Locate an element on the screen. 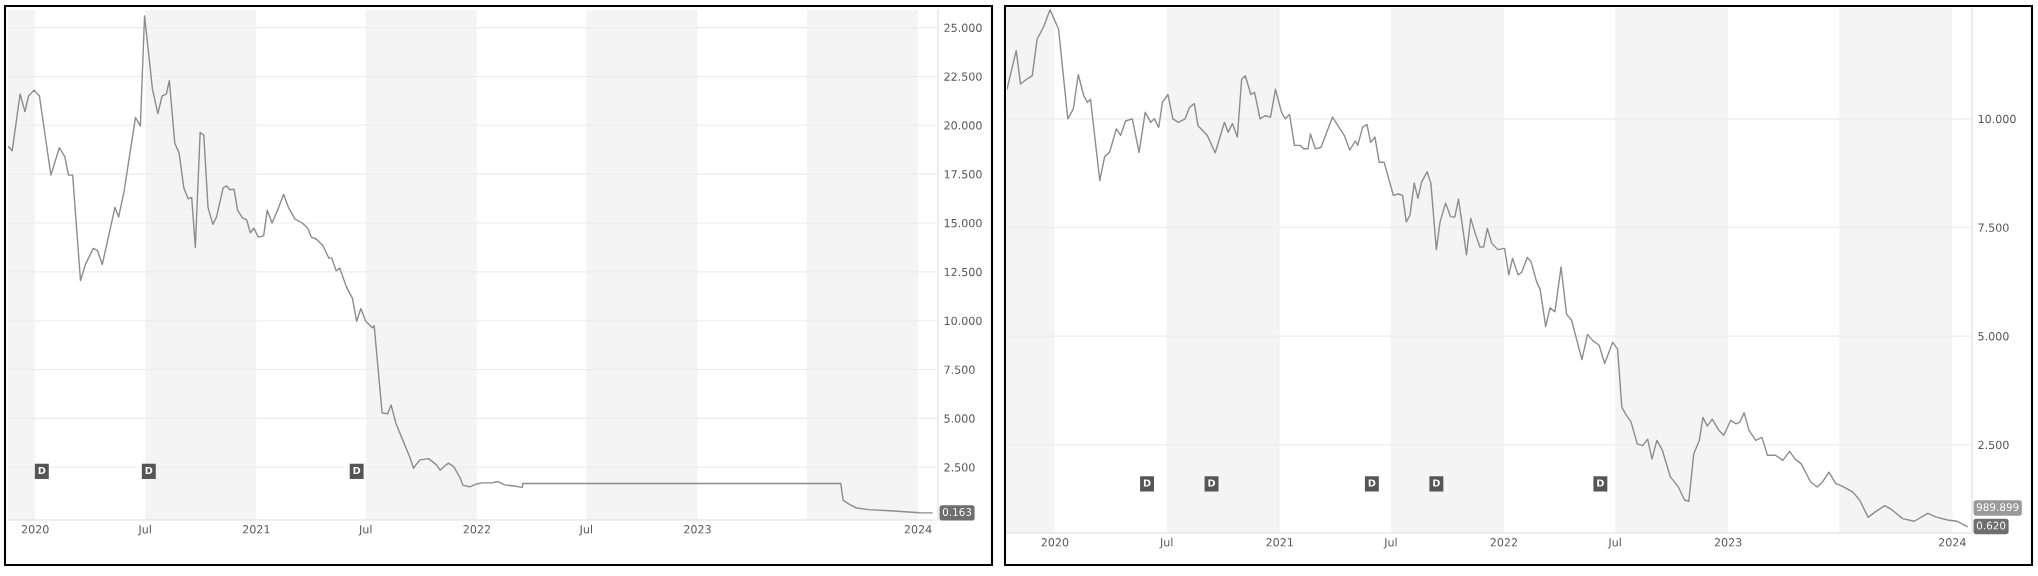 The image size is (2038, 576). y-tick-label: 20.000 is located at coordinates (963, 125).